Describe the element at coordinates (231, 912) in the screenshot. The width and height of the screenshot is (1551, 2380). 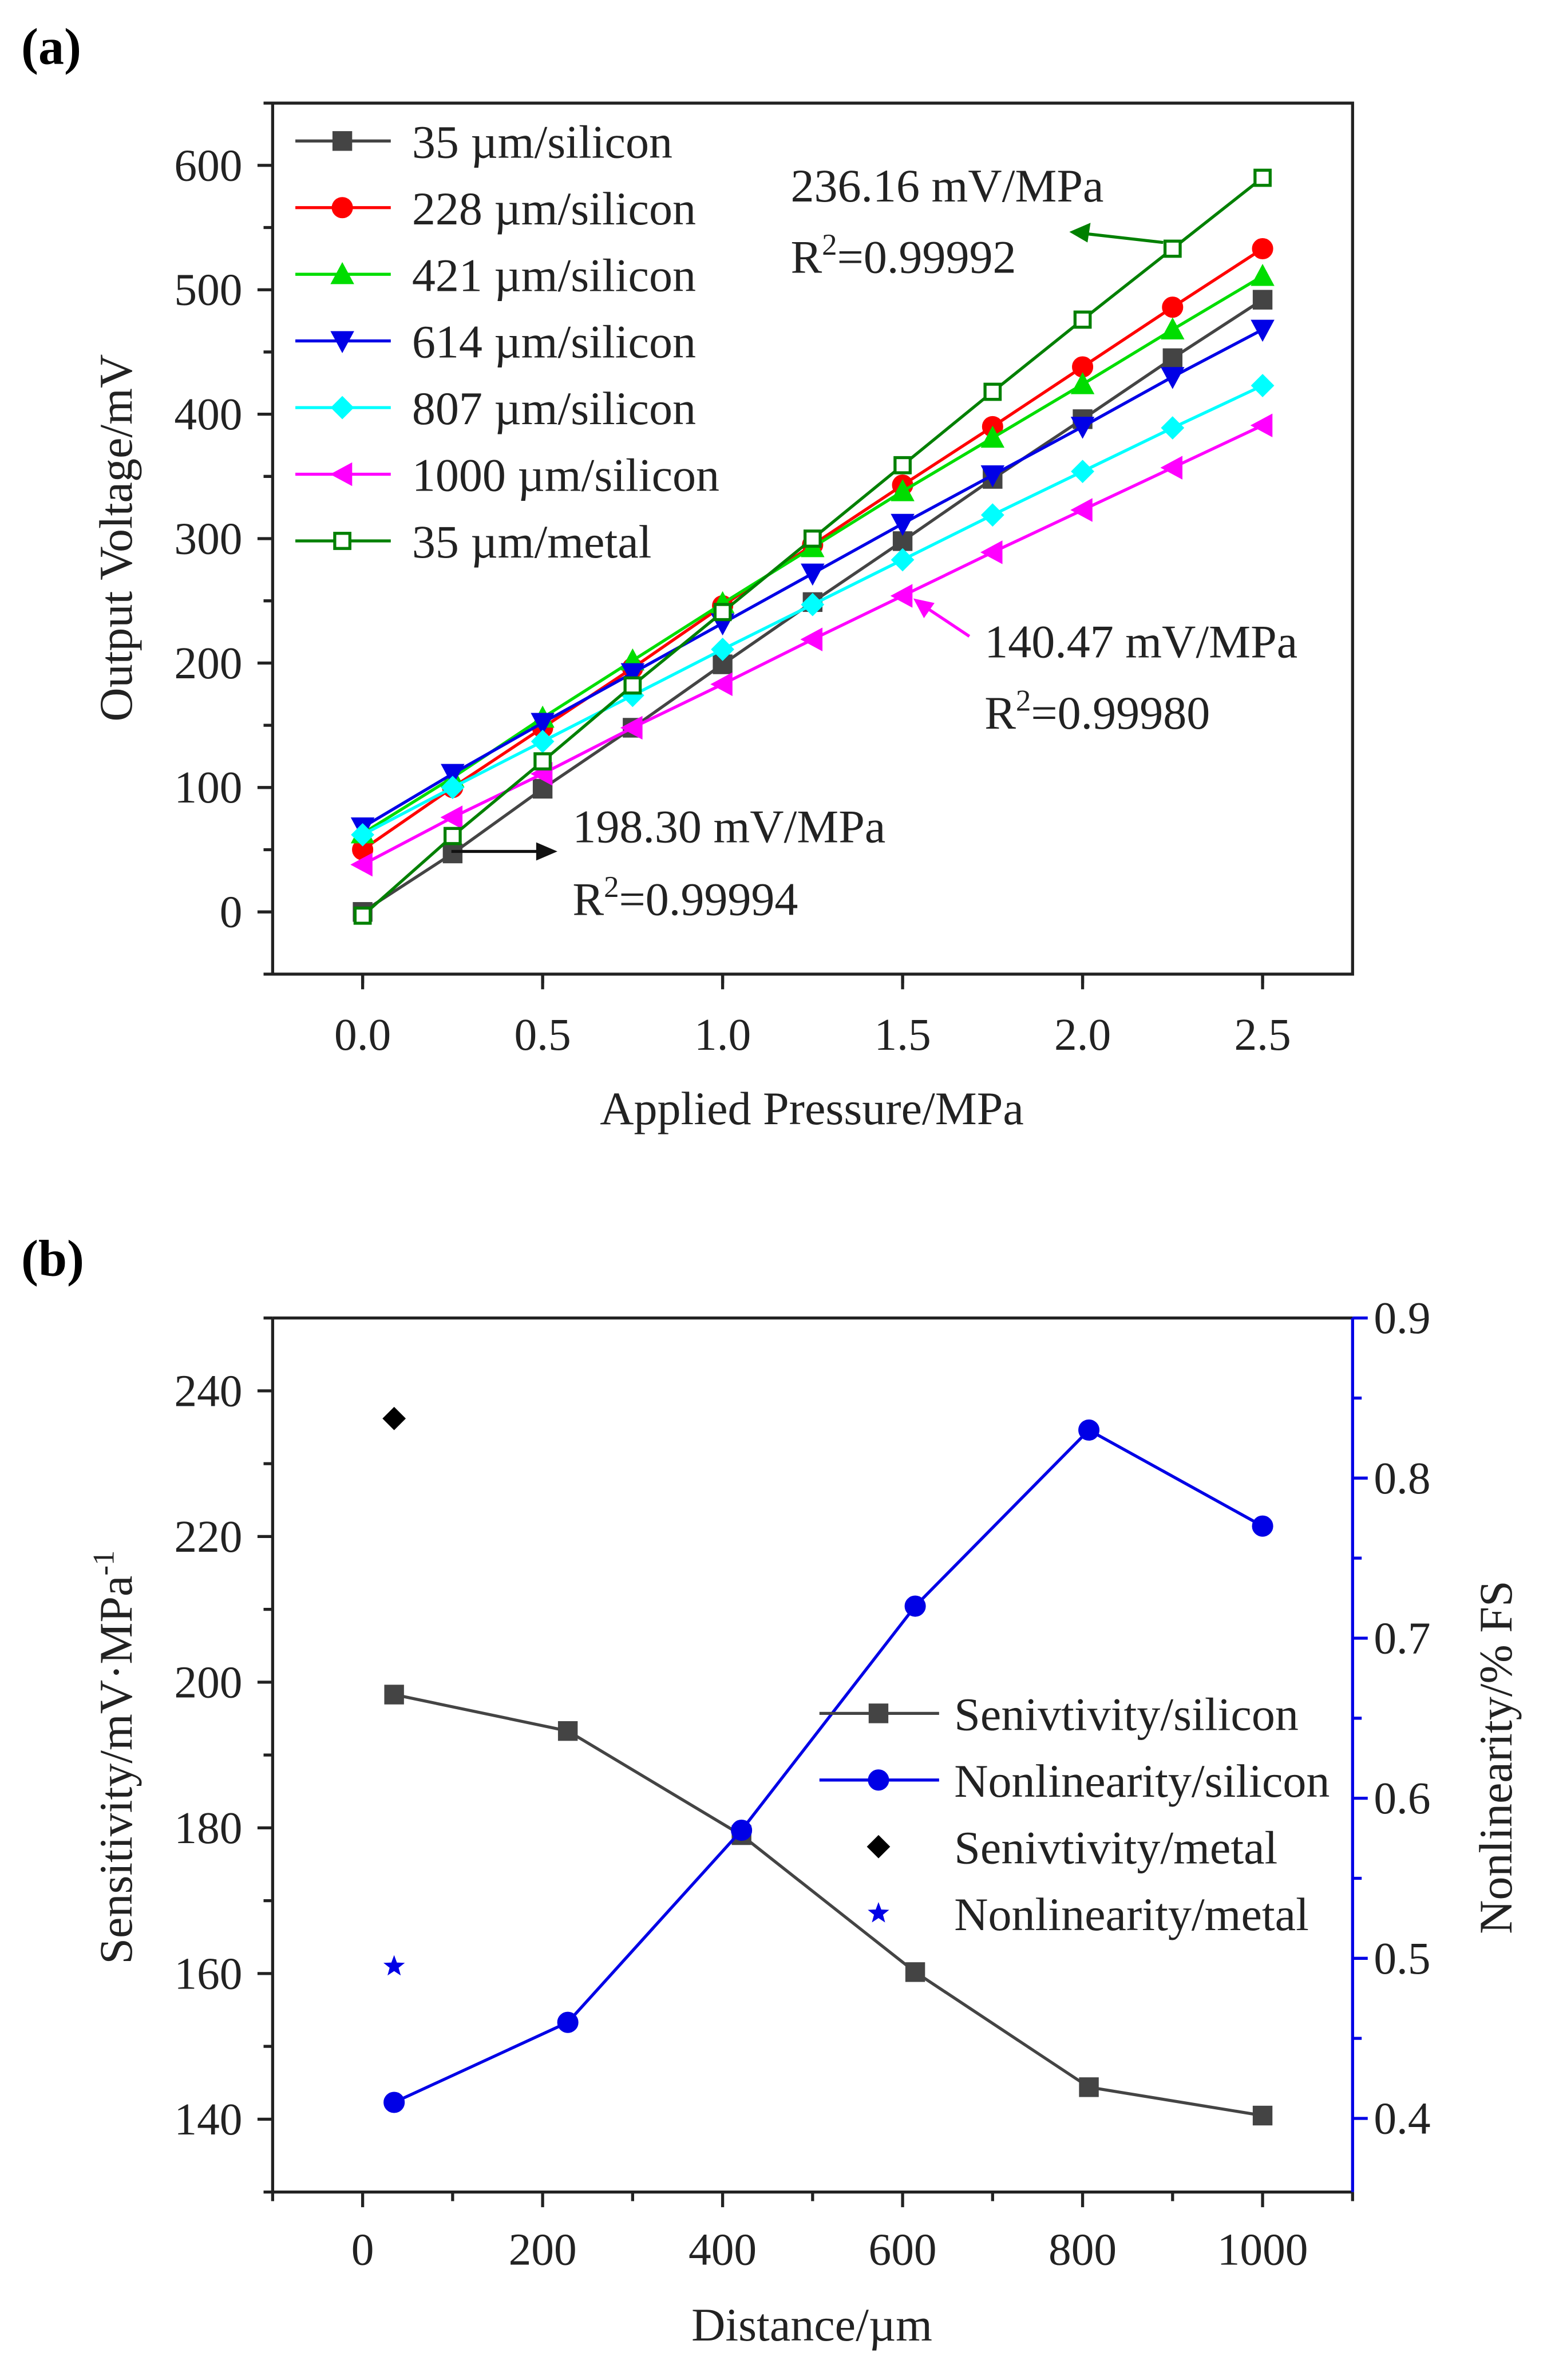
I see `y-tick-label: 0` at that location.